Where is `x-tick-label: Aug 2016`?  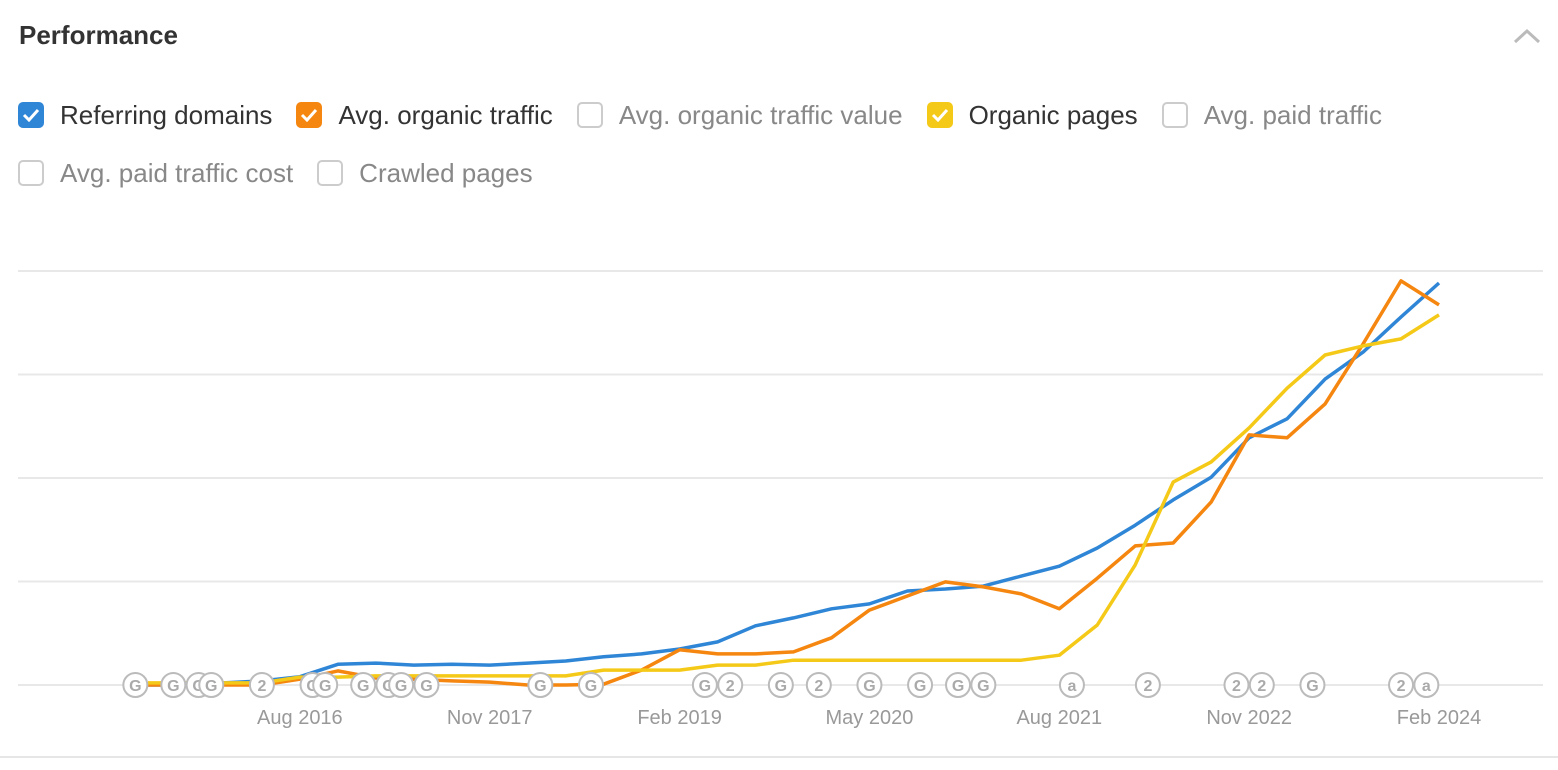
x-tick-label: Aug 2016 is located at coordinates (300, 718).